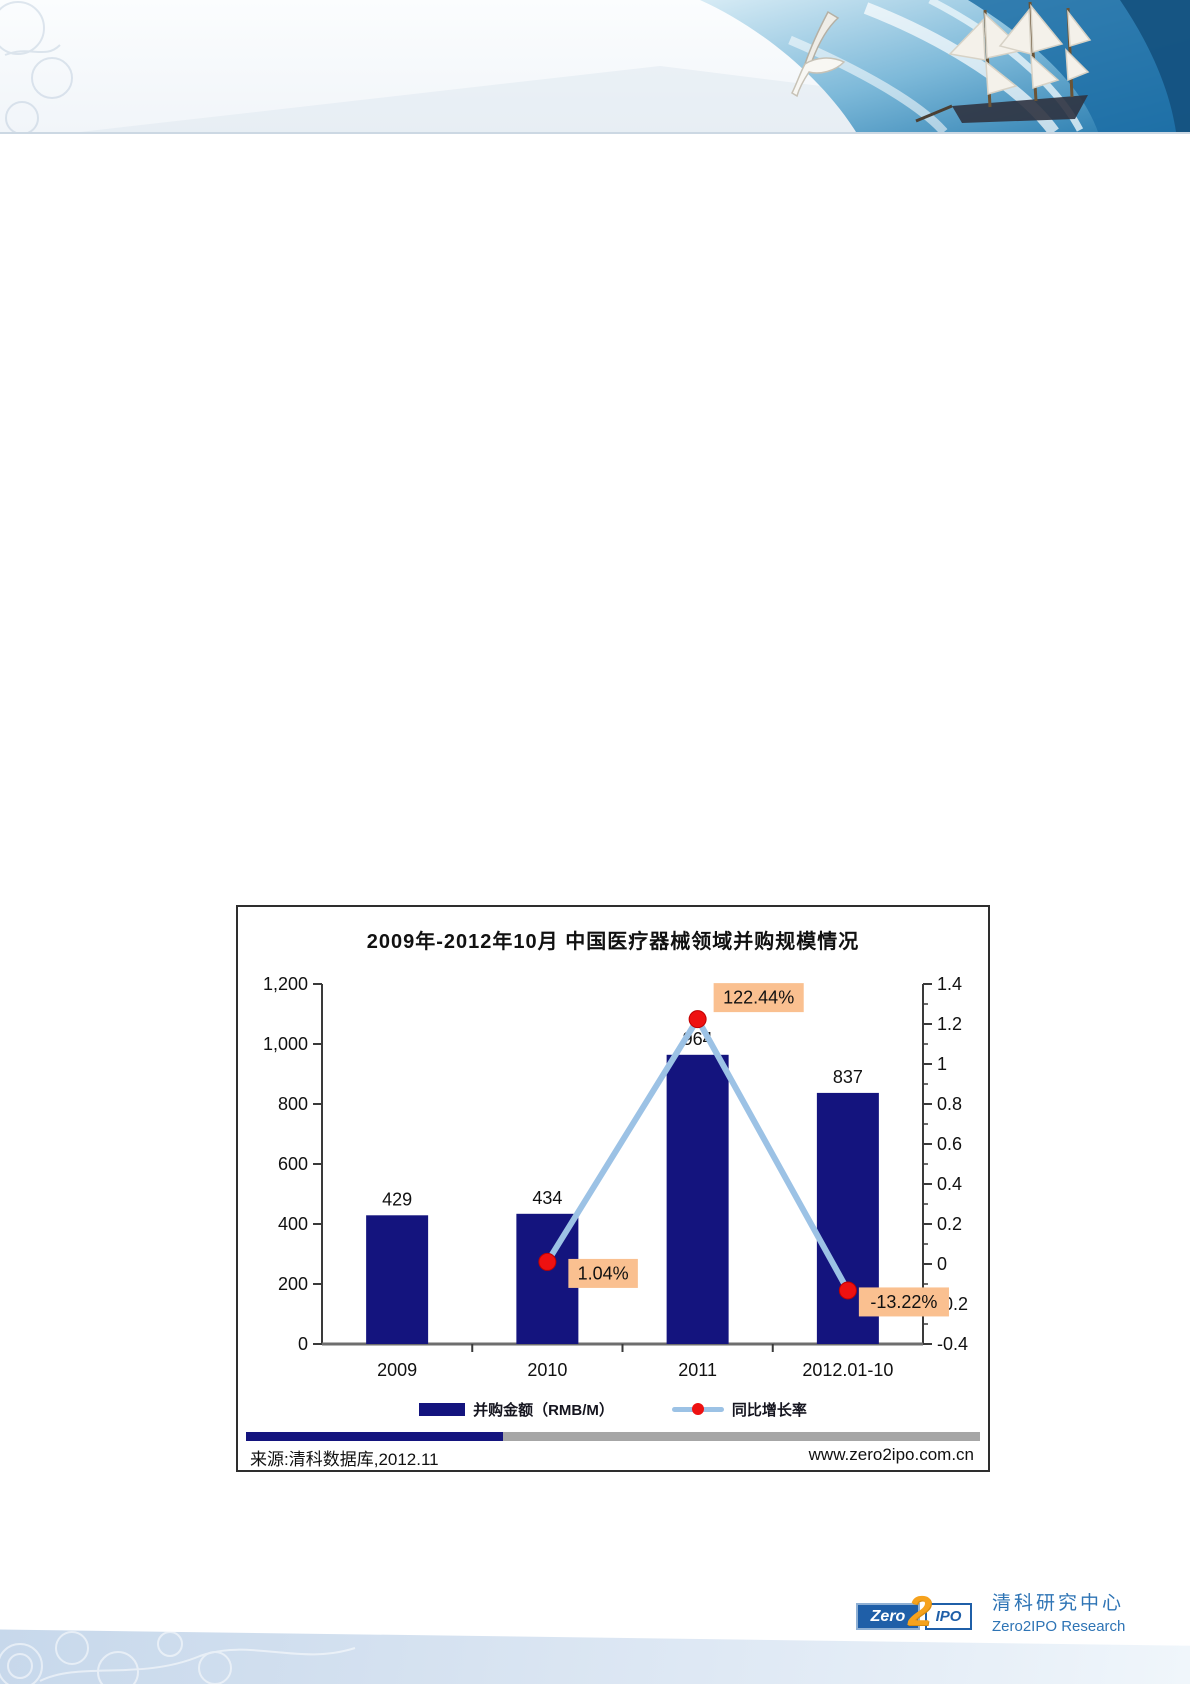  I want to click on x-axis-label: 2011, so click(697, 1370).